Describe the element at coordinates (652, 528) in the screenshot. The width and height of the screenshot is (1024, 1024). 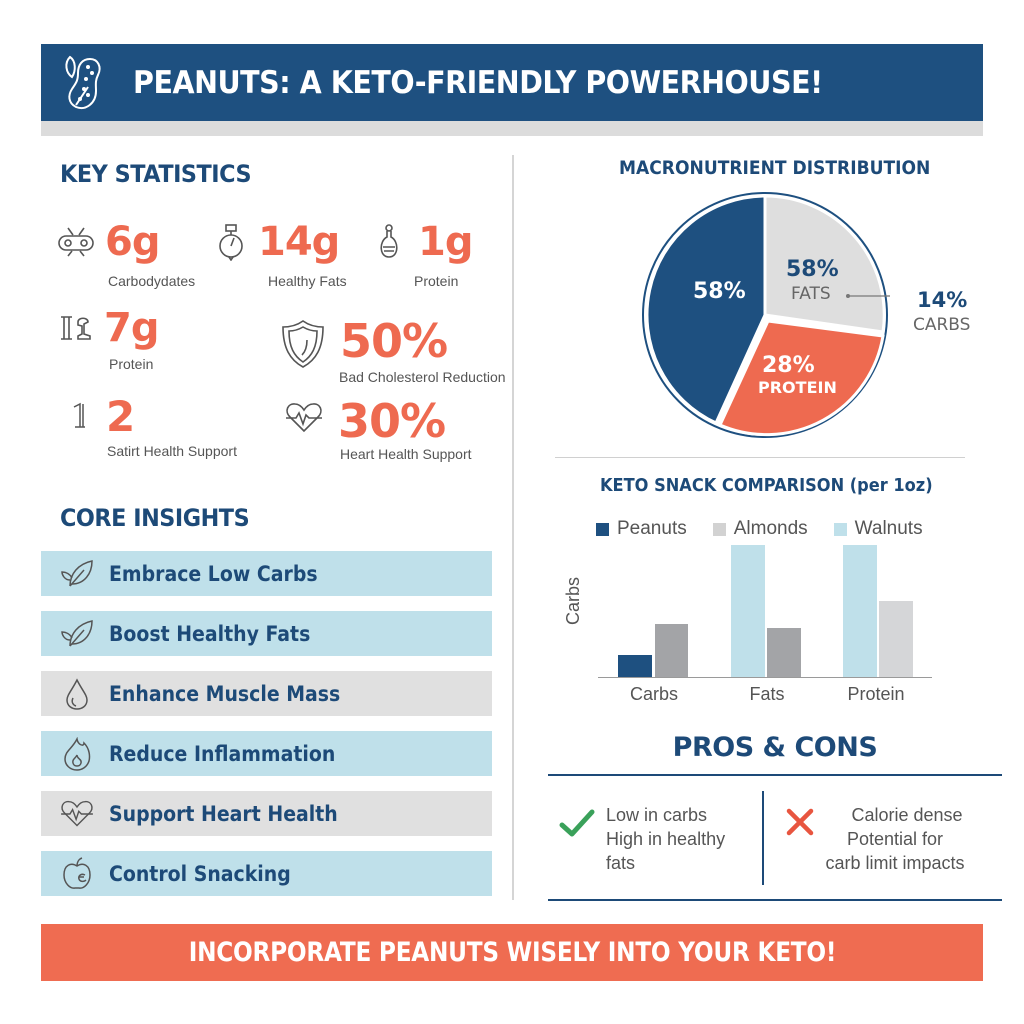
I see `legend-label: Peanuts` at that location.